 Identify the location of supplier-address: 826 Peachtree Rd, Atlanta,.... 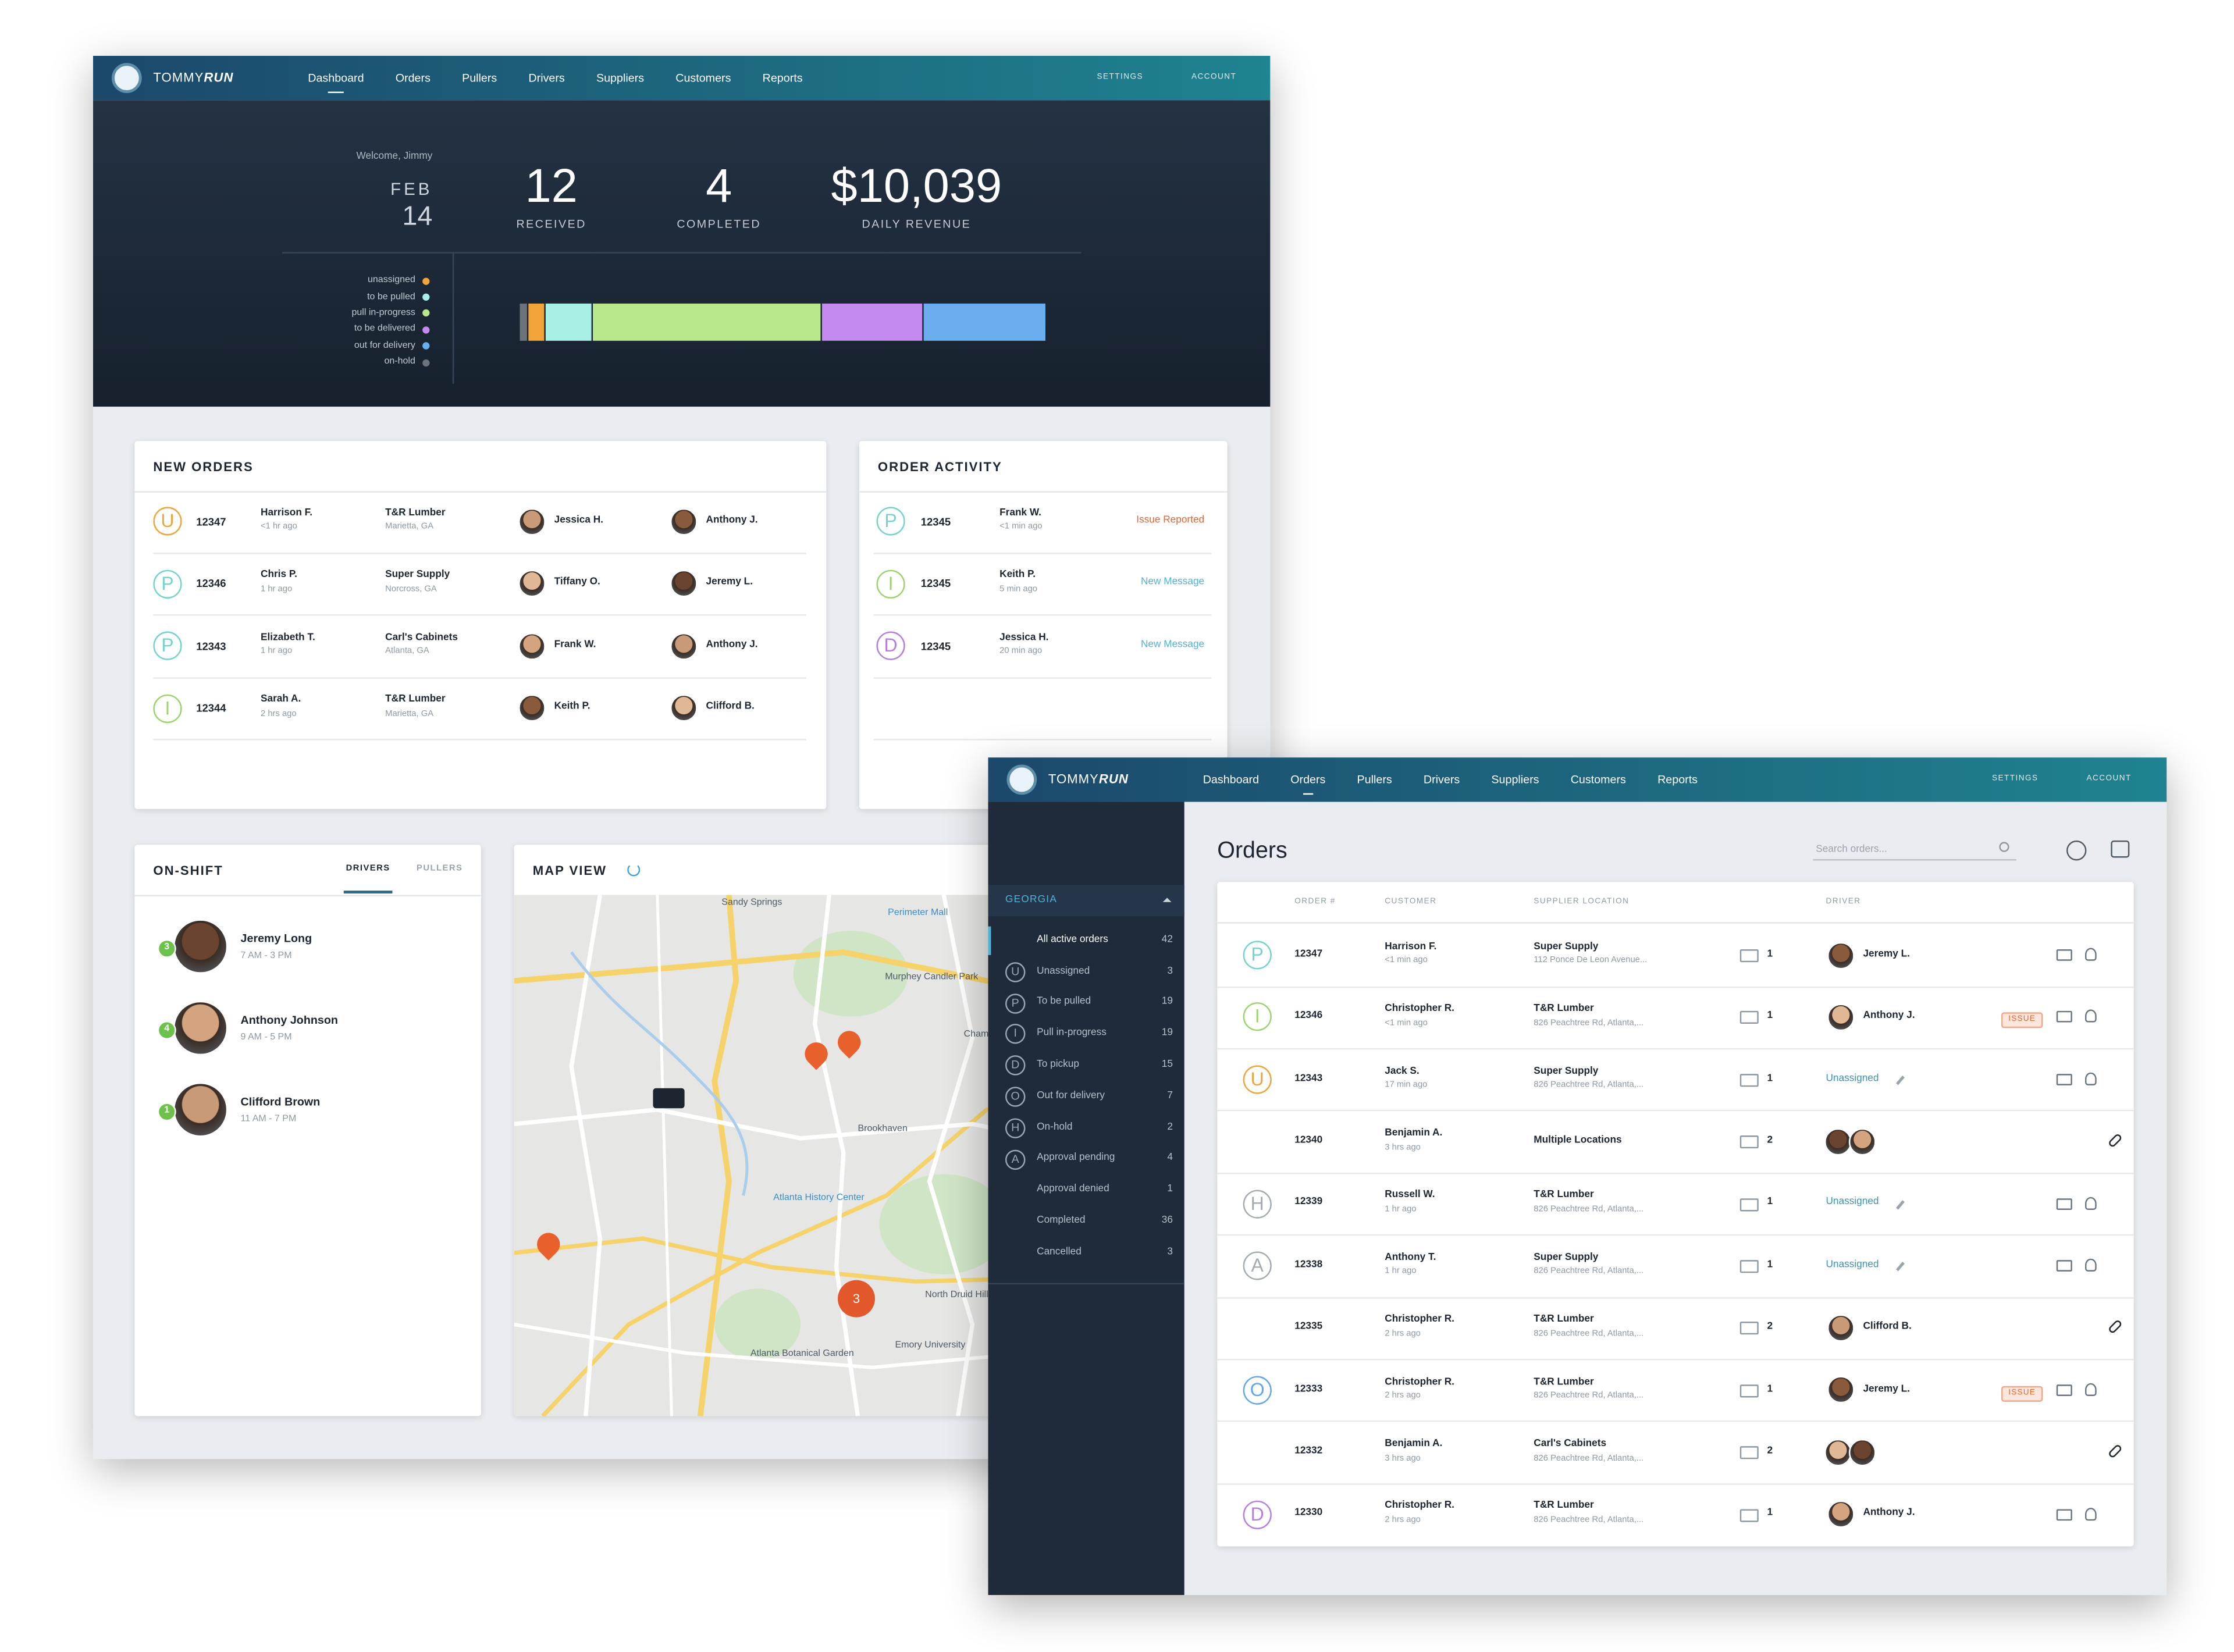
(1589, 1023).